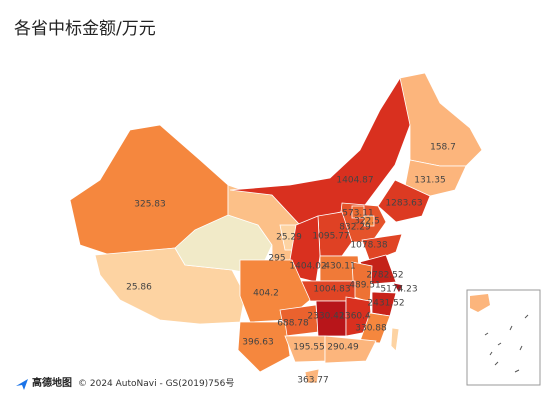 The height and width of the screenshot is (403, 553). Describe the element at coordinates (384, 276) in the screenshot. I see `value-label: 2782.52` at that location.